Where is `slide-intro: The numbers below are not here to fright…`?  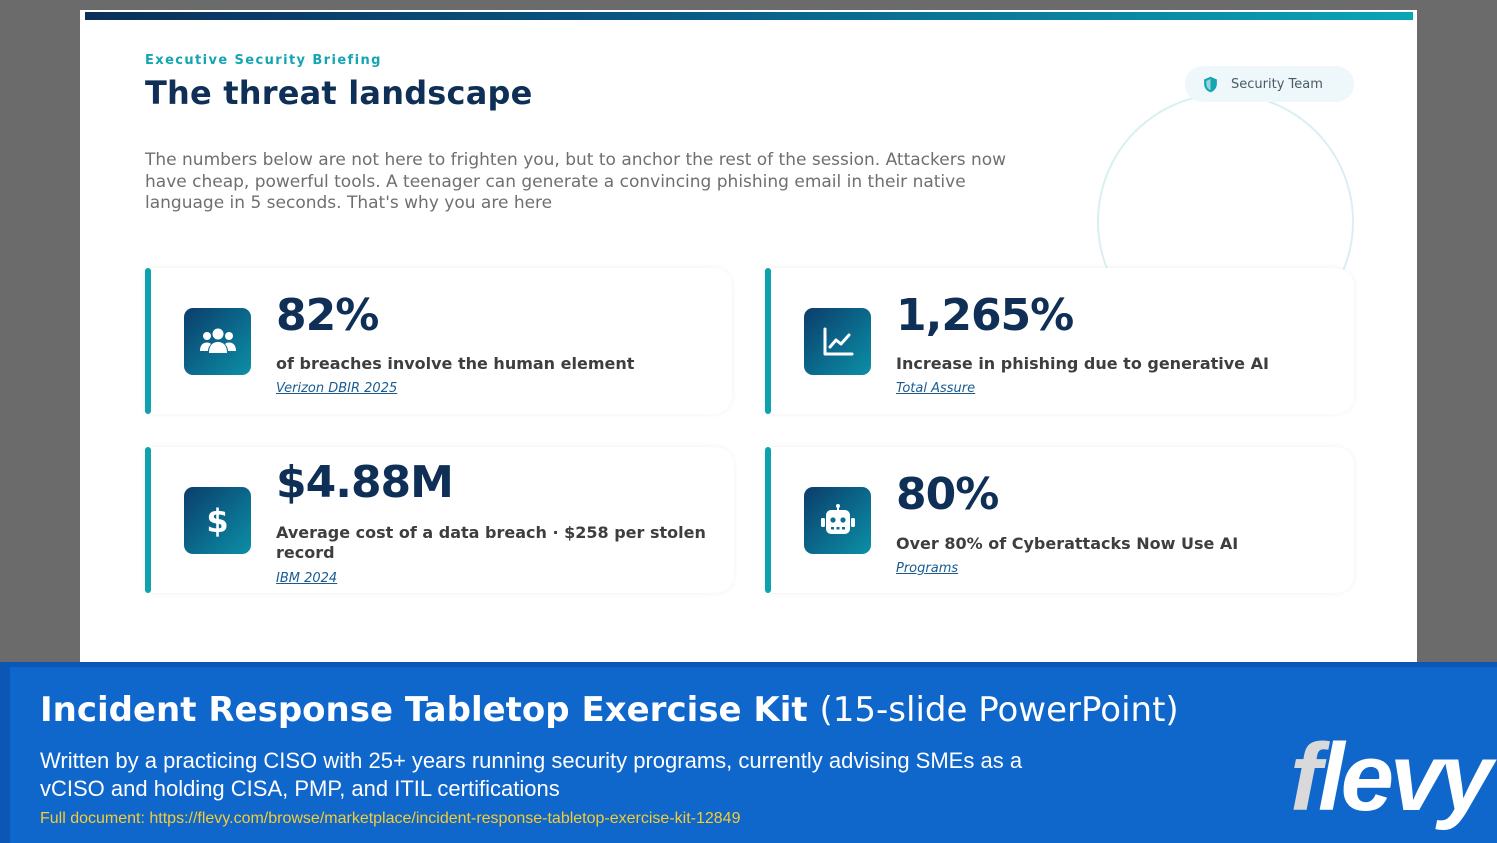 slide-intro: The numbers below are not here to fright… is located at coordinates (576, 181).